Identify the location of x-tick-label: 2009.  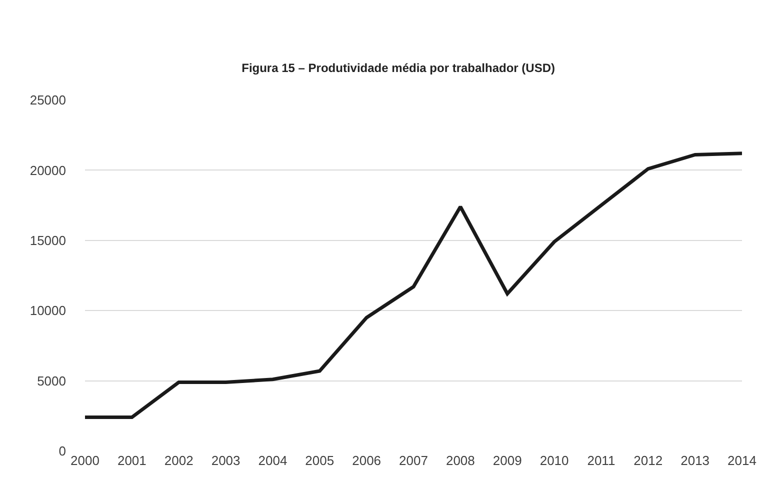
(507, 460).